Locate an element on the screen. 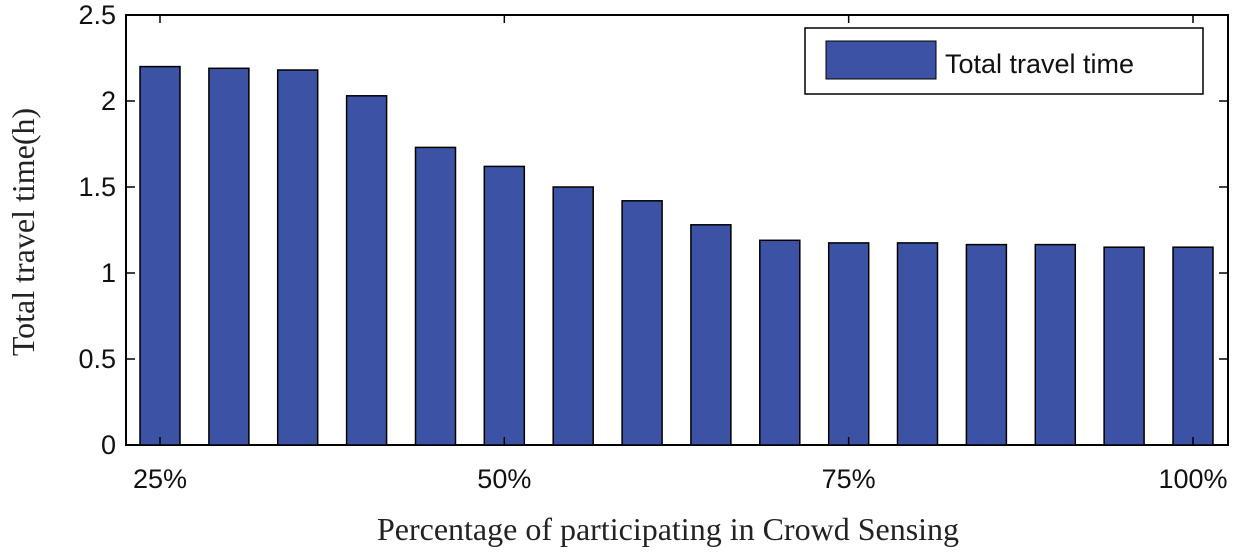  x-tick-label: 100% is located at coordinates (1192, 479).